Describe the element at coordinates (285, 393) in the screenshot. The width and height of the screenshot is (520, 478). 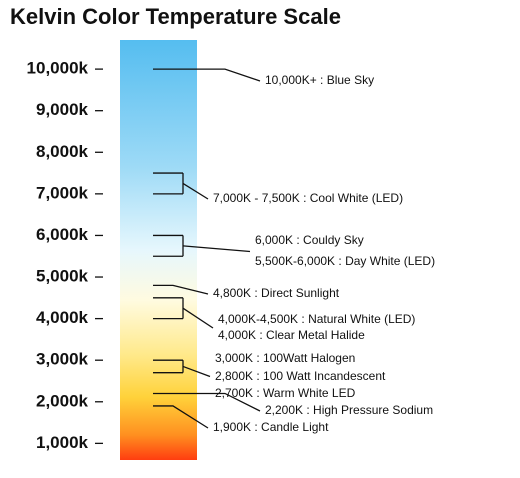
I see `annotation-label: 2,700K : Warm White LED` at that location.